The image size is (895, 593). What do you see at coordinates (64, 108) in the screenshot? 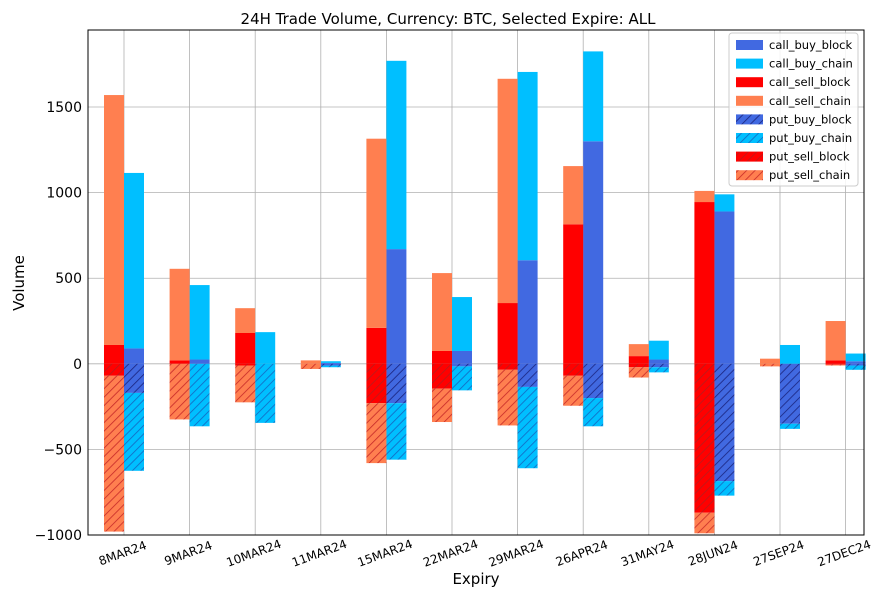
I see `y-tick-label: 1500` at bounding box center [64, 108].